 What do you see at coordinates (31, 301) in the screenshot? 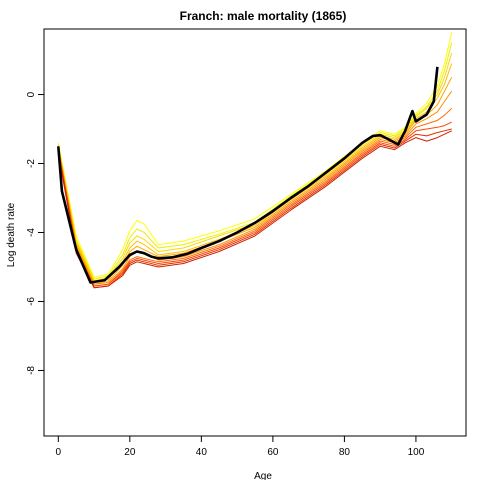
I see `y-tick-label: -6` at bounding box center [31, 301].